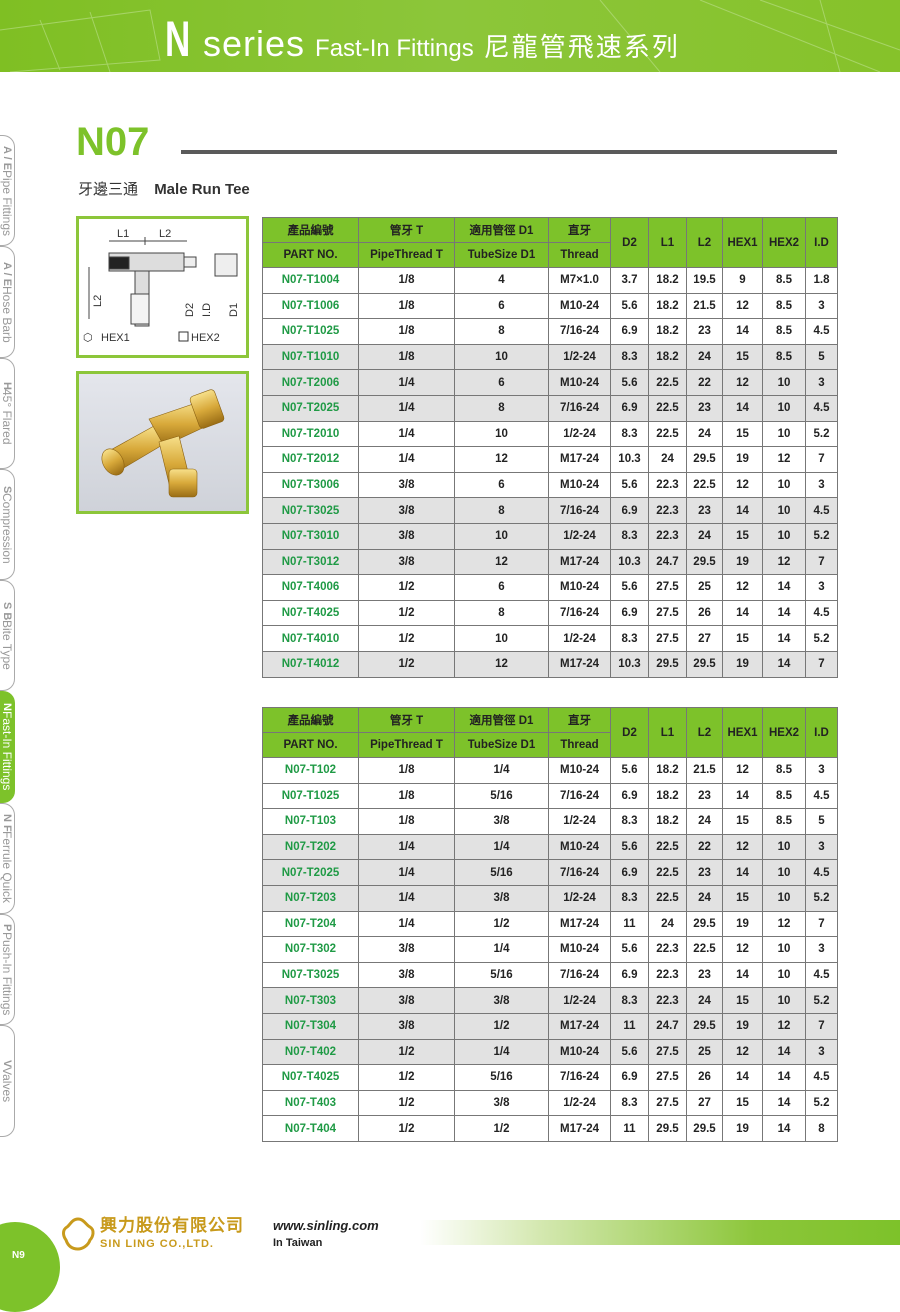 The height and width of the screenshot is (1312, 900). Describe the element at coordinates (821, 1026) in the screenshot. I see `table-cell: 7` at that location.